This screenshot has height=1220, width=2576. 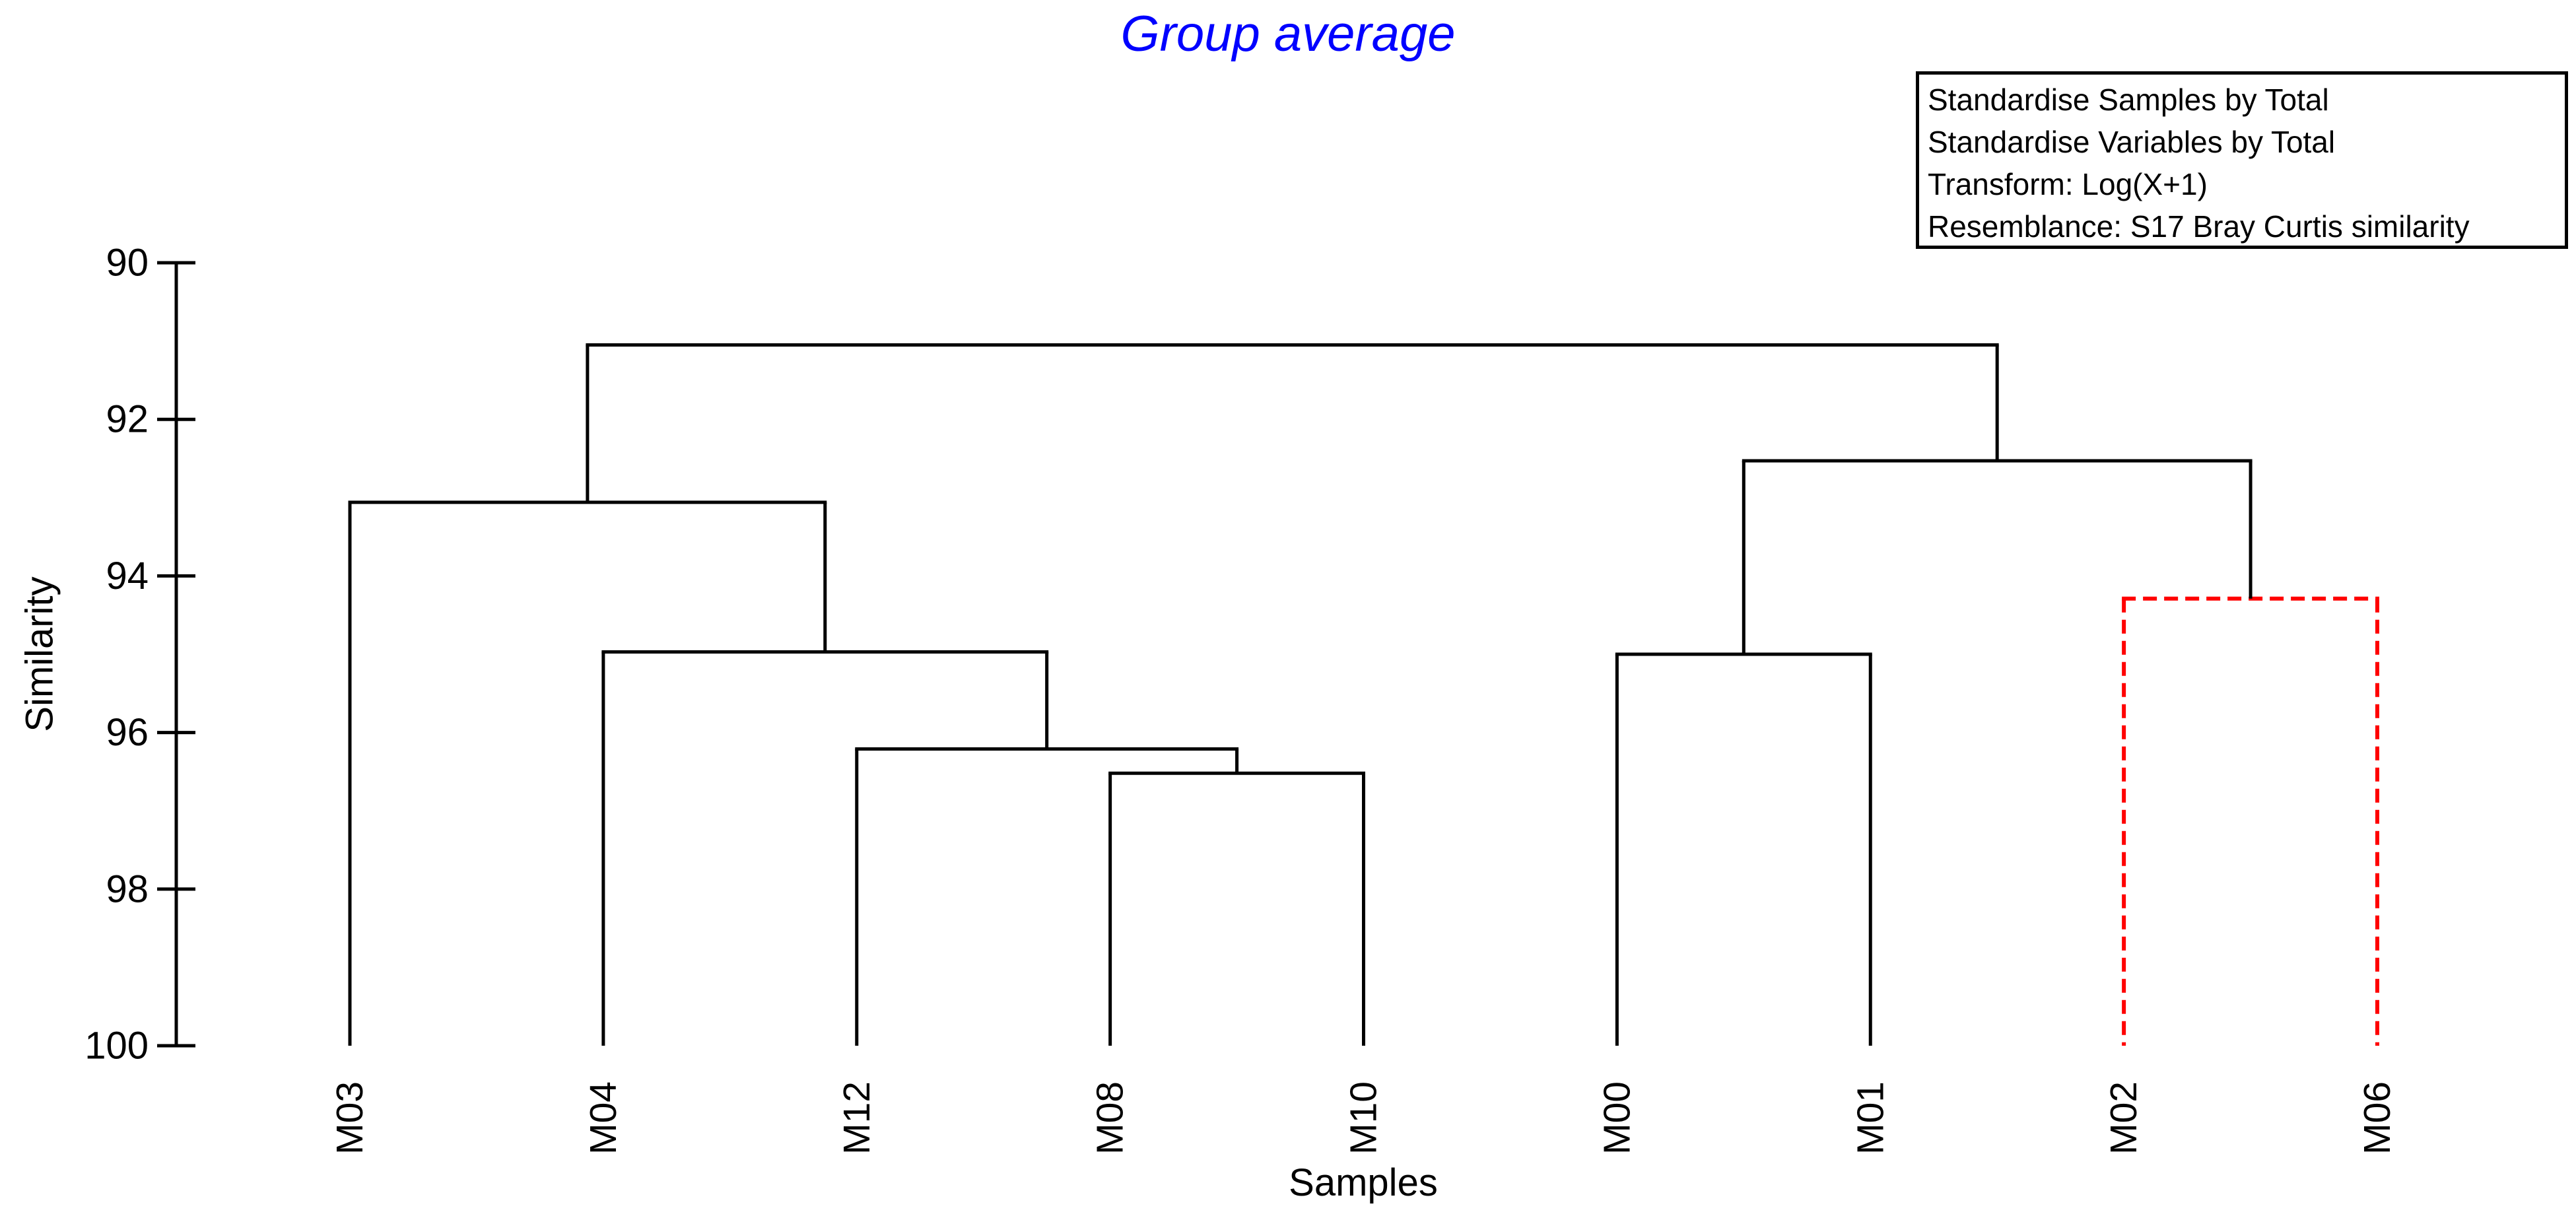 What do you see at coordinates (128, 732) in the screenshot?
I see `y-tick-label-96: 96` at bounding box center [128, 732].